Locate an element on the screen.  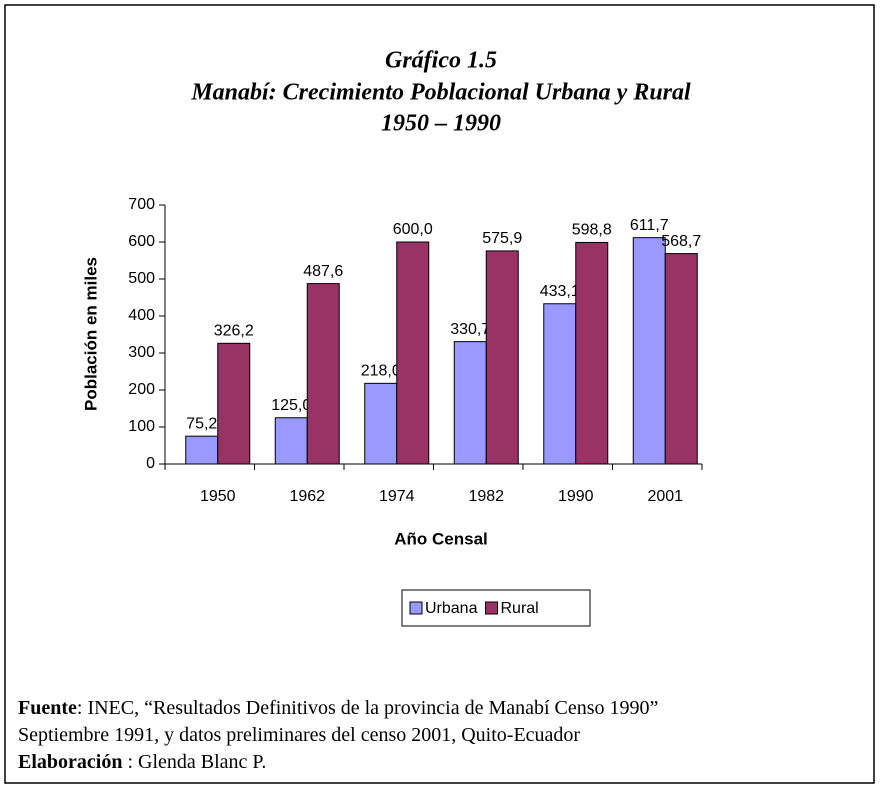
y-axis-label: Población en miles is located at coordinates (90, 334).